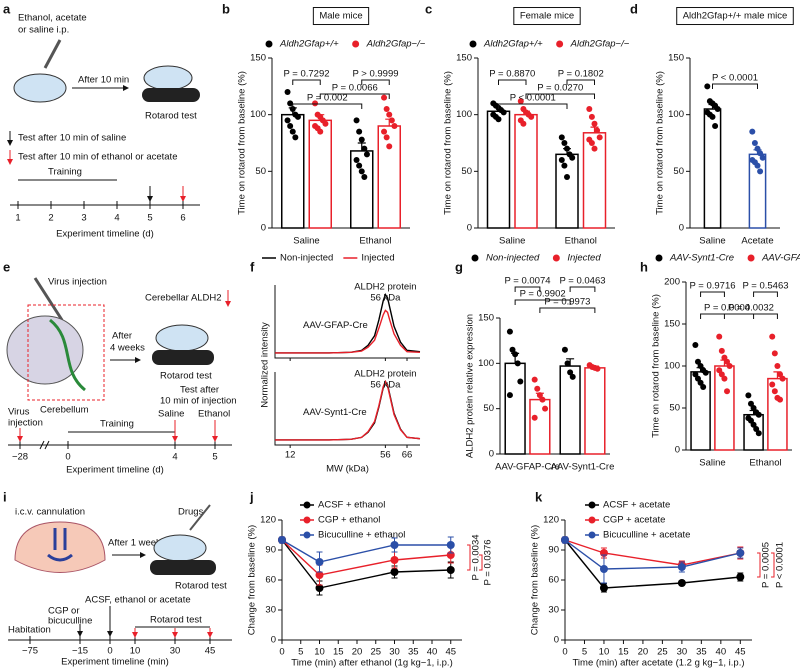  Describe the element at coordinates (242, 143) in the screenshot. I see `y-axis-label: Time on rotarod from baseline (%)` at that location.